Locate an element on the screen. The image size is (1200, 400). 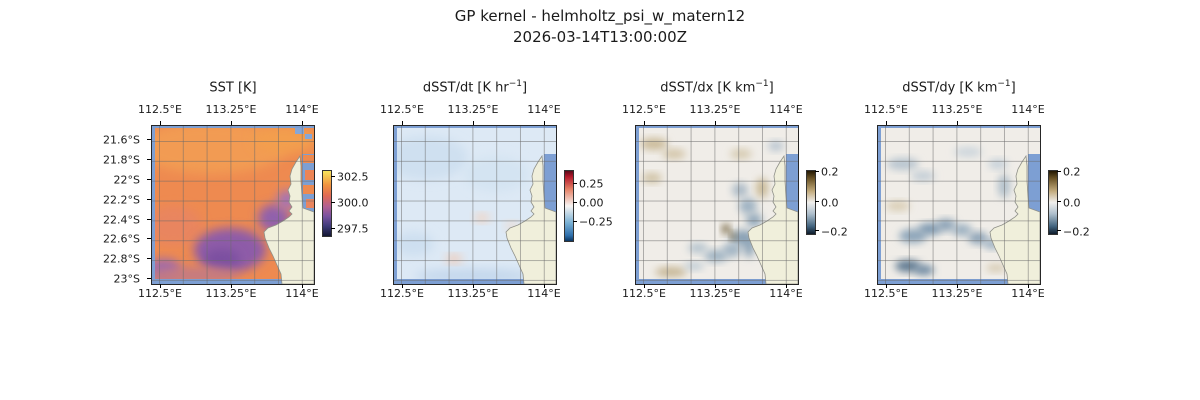
panel-title-dsst-dy: dSST/dy [K km−1] is located at coordinates (959, 87).